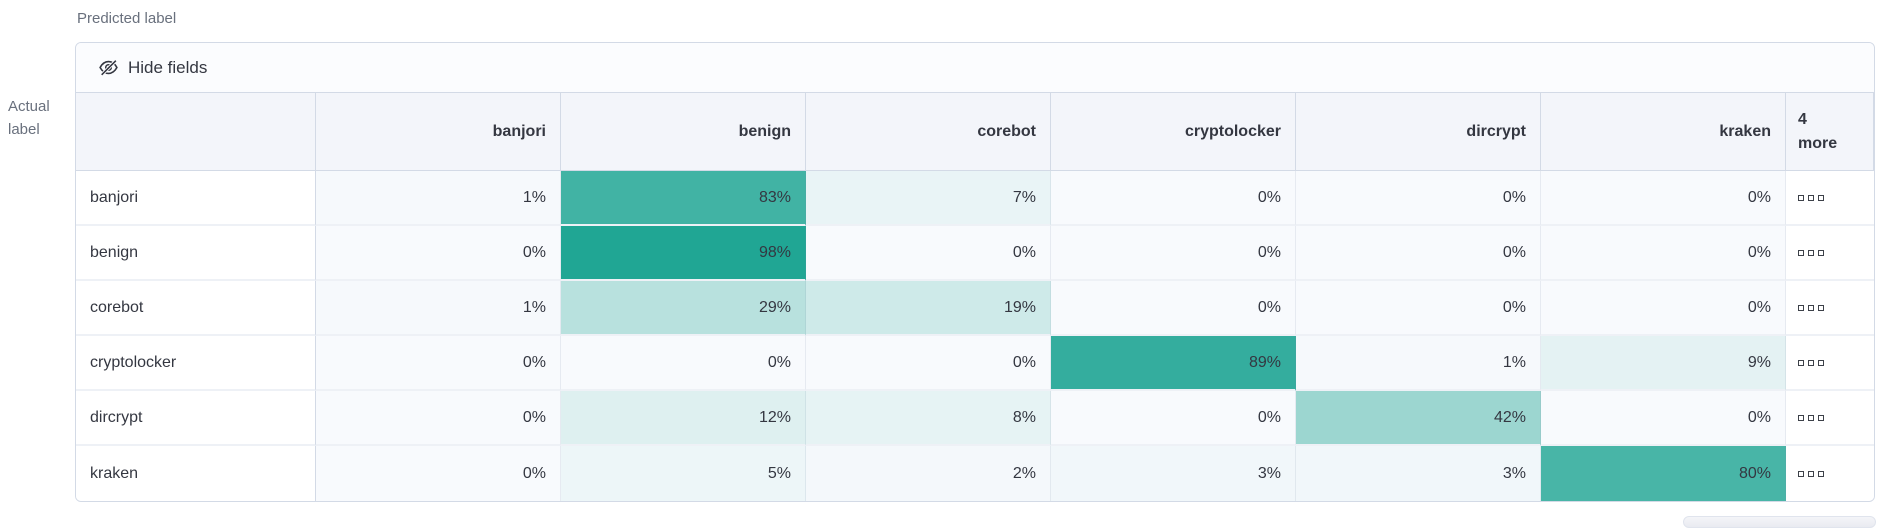 This screenshot has height=528, width=1896. I want to click on matrix-cell-kraken-cryptolocker: 3%, so click(1173, 473).